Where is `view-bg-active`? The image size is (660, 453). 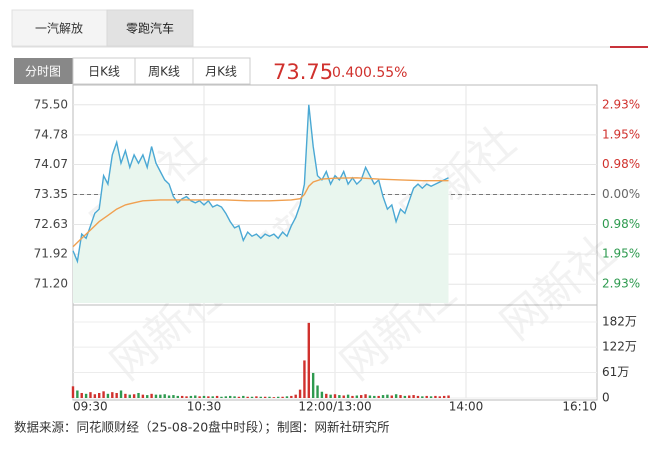 view-bg-active is located at coordinates (43, 71).